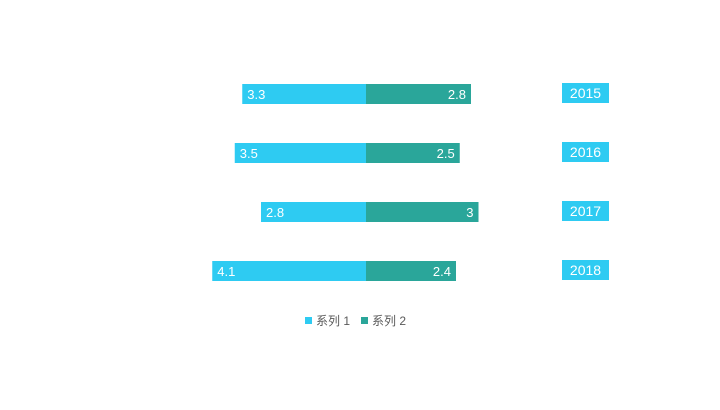 The width and height of the screenshot is (720, 410). I want to click on data-label-series2-2015: 2.8, so click(457, 94).